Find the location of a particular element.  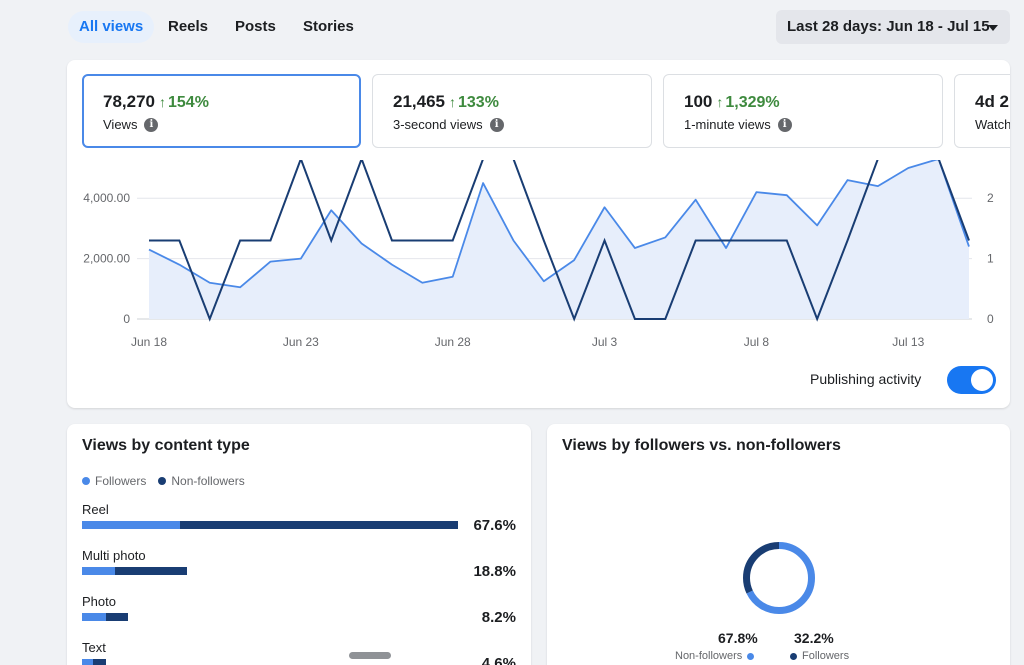

metric-label: 1-minute views is located at coordinates (727, 124).